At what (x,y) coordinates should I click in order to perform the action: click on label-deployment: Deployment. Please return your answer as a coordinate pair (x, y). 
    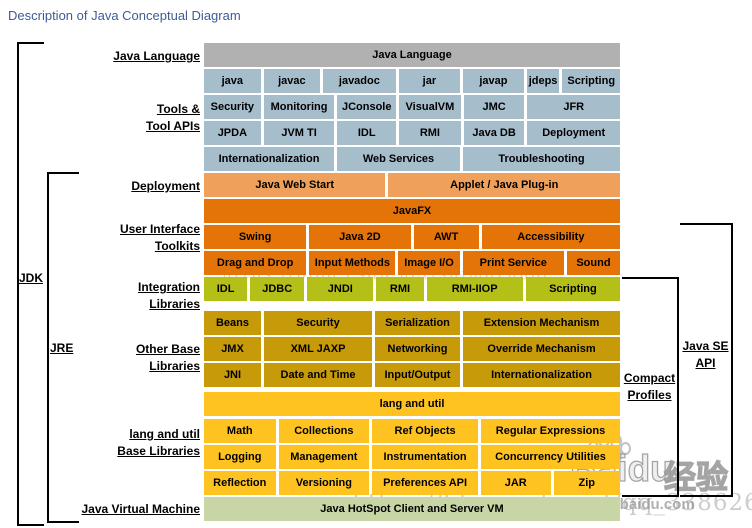
    Looking at the image, I should click on (165, 186).